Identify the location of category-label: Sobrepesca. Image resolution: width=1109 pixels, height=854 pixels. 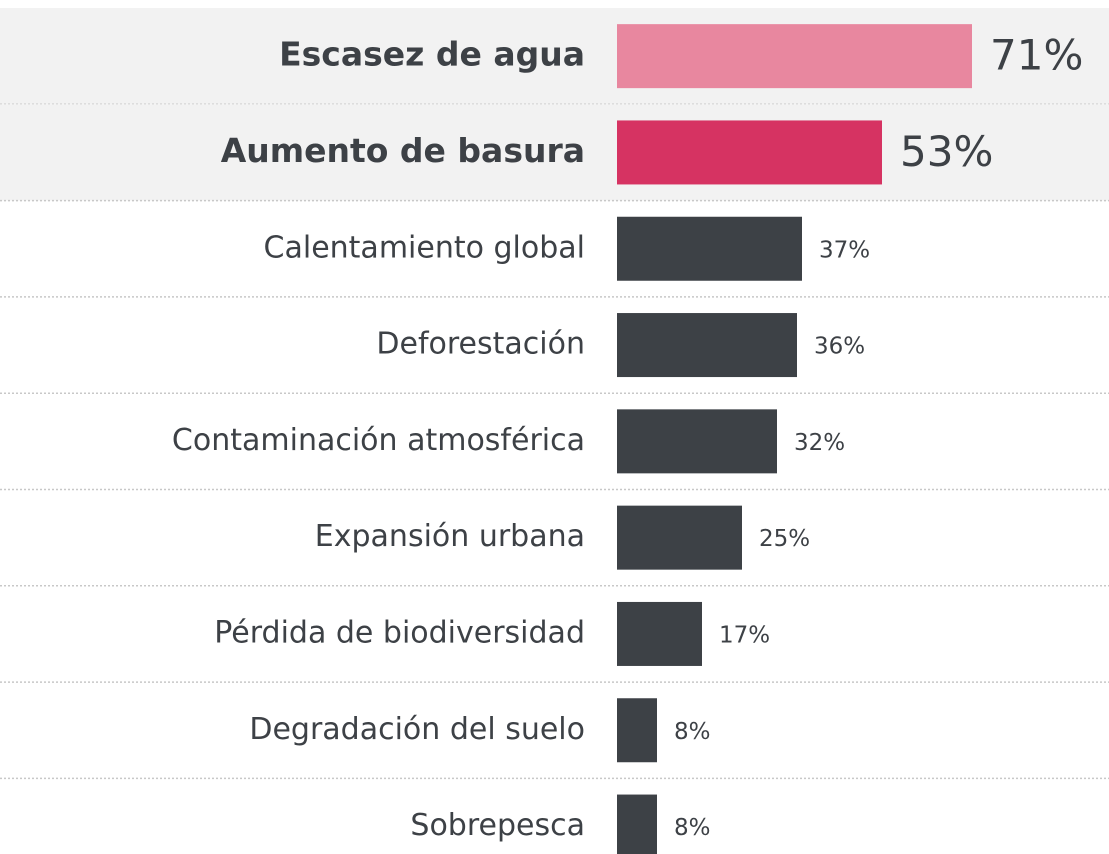
(497, 825).